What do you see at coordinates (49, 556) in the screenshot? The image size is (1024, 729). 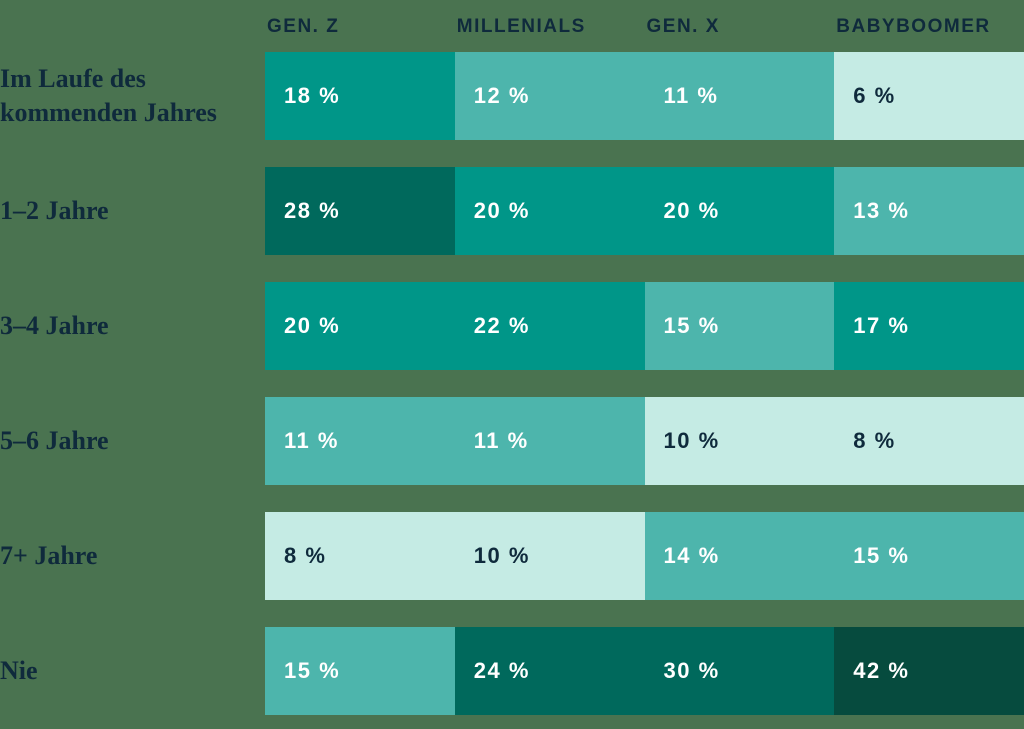 I see `row-label: 7+ Jahre` at bounding box center [49, 556].